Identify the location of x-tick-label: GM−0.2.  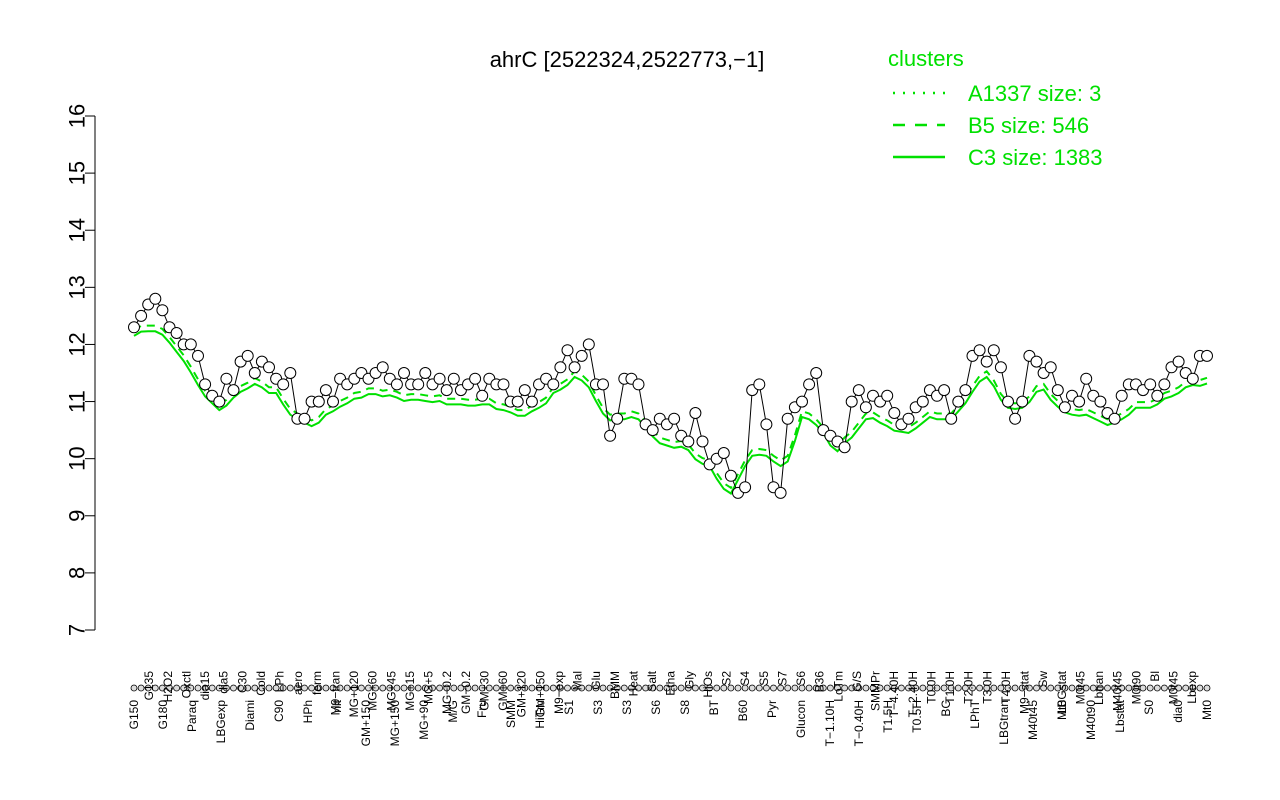
(466, 692).